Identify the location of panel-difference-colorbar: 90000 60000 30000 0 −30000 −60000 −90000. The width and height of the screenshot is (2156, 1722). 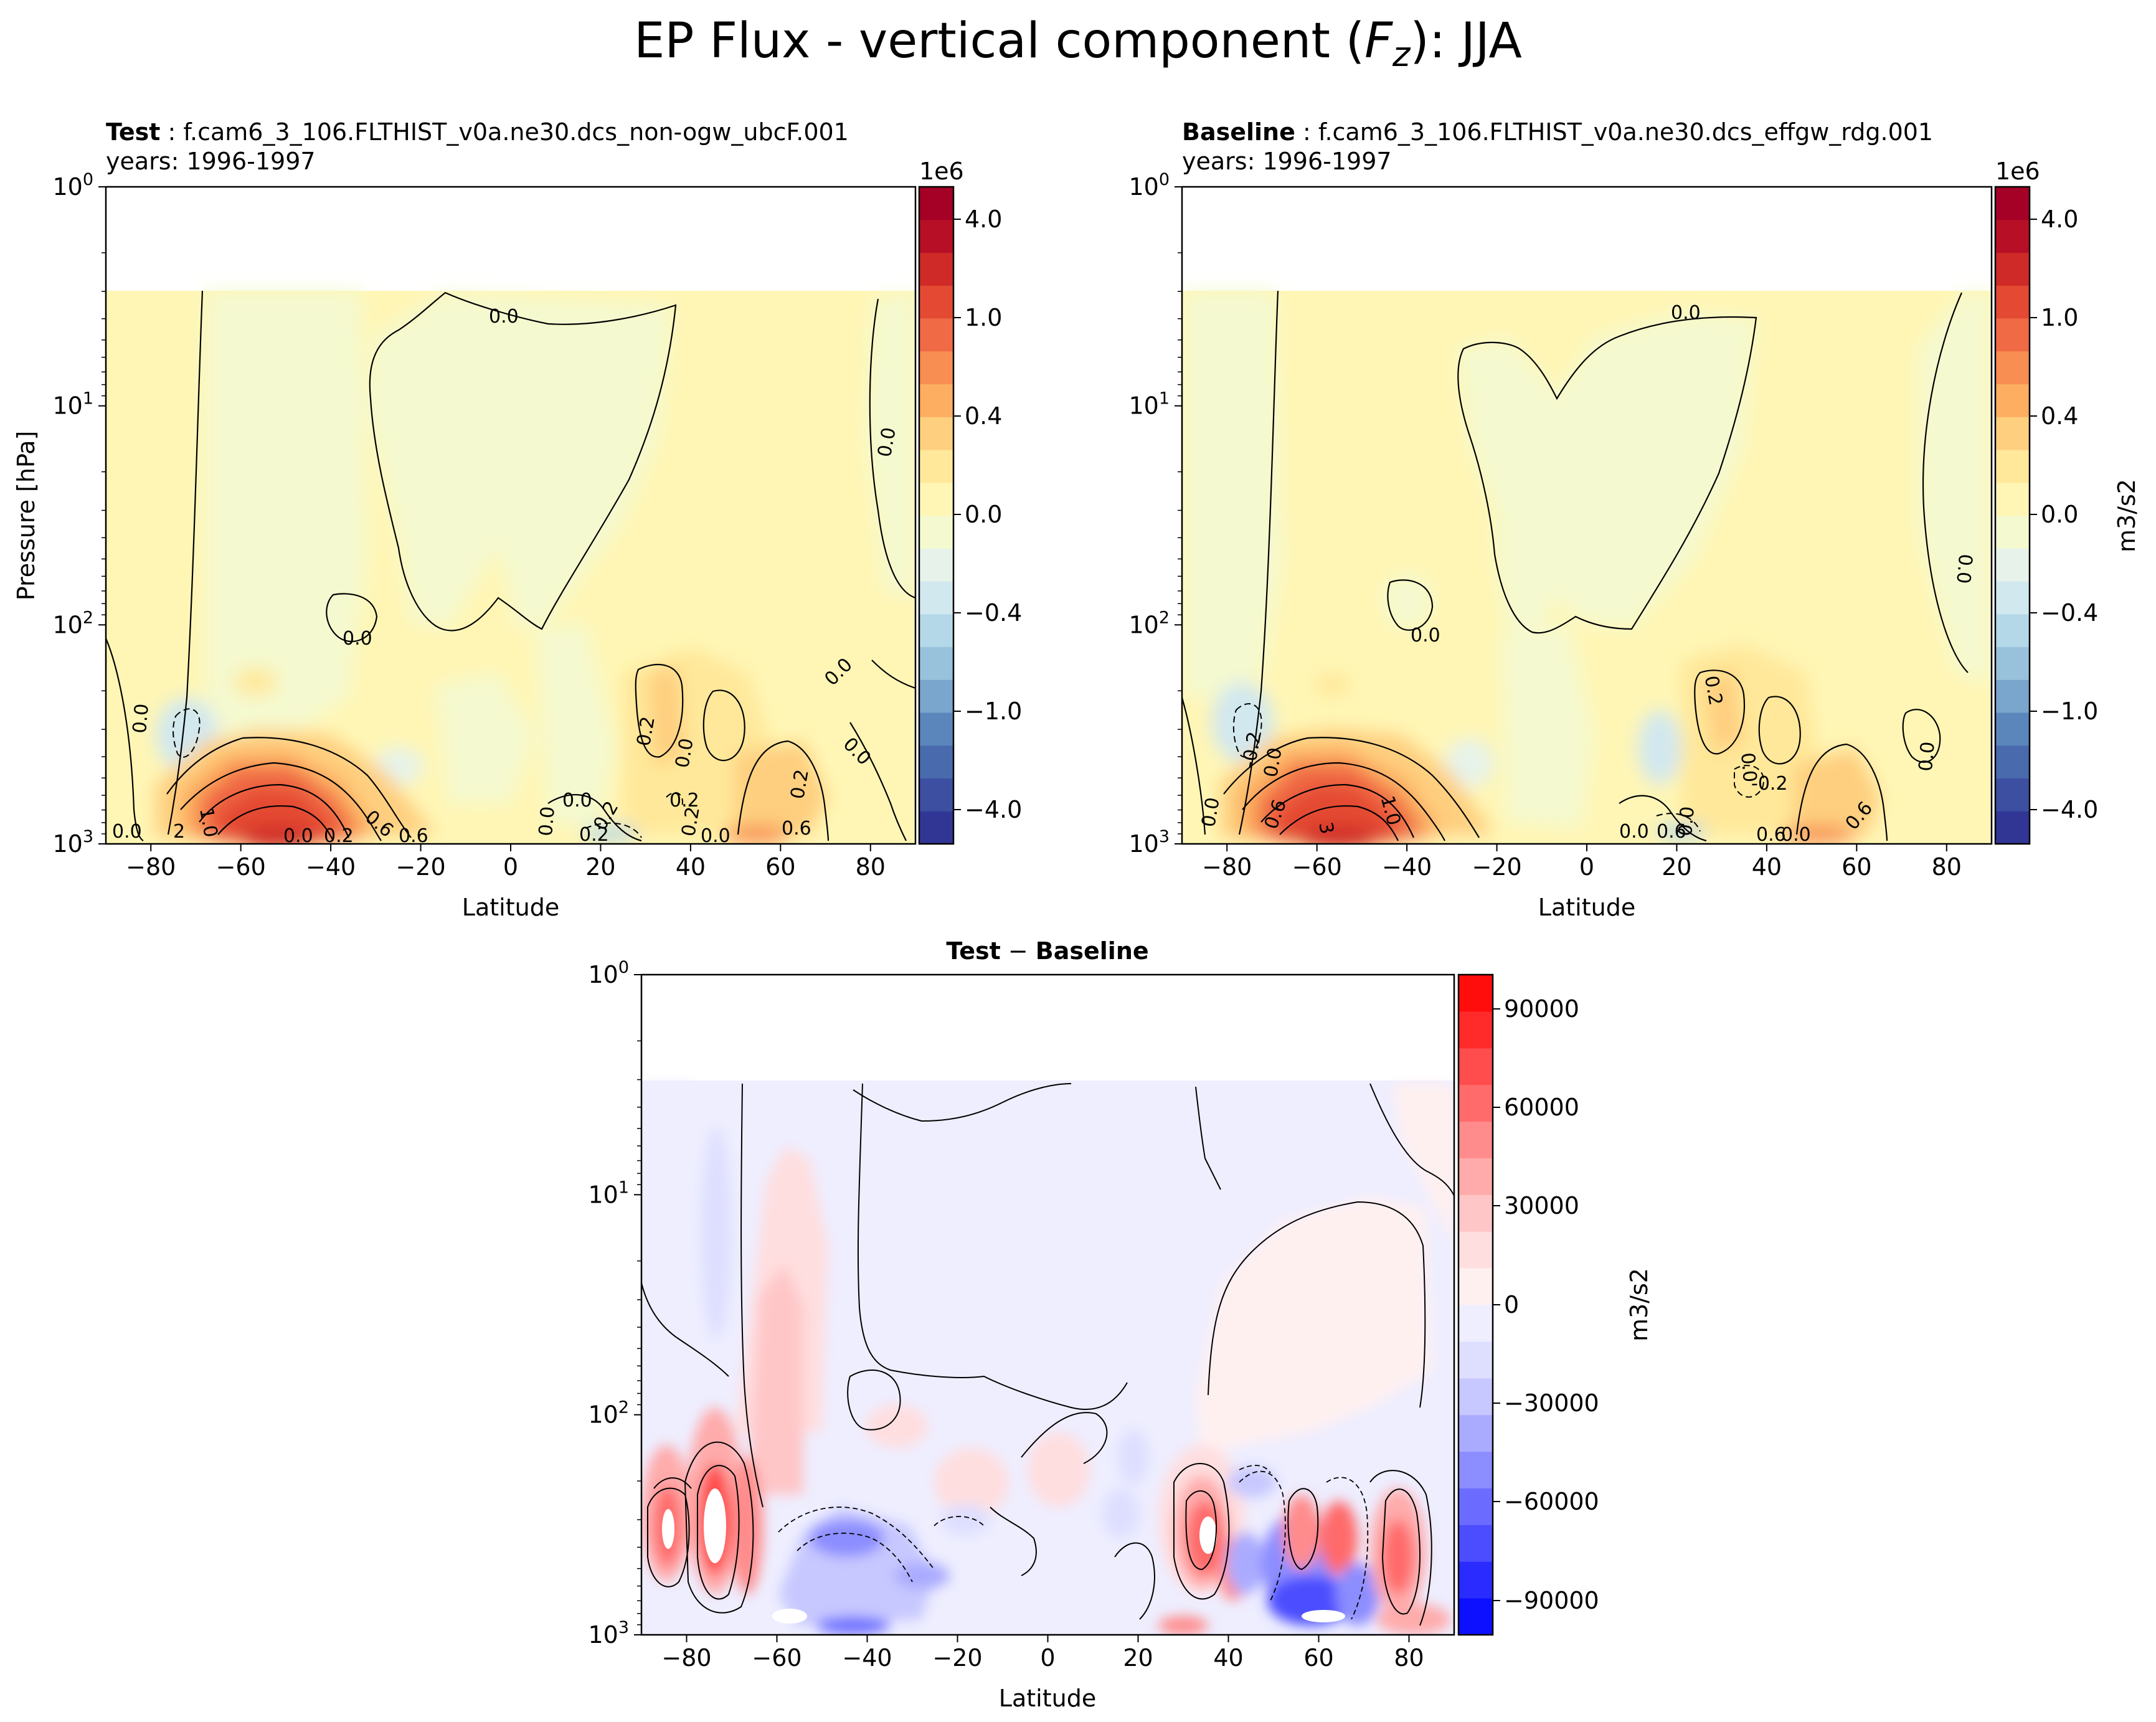
(1528, 1304).